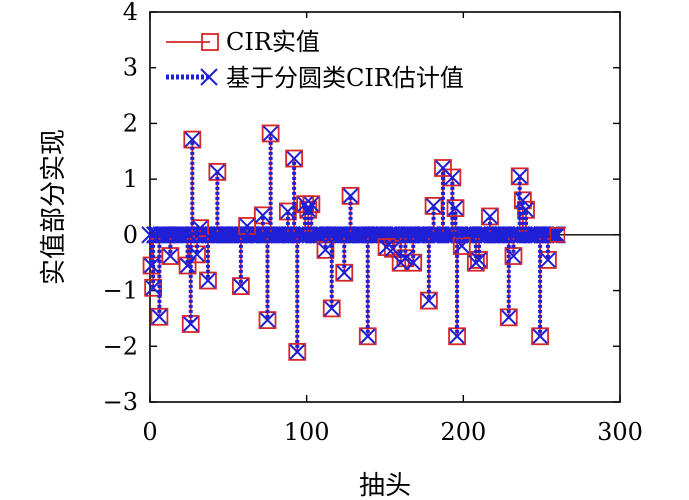  I want to click on legend-entry-estimate: 基于分圆类CIR估计值, so click(315, 78).